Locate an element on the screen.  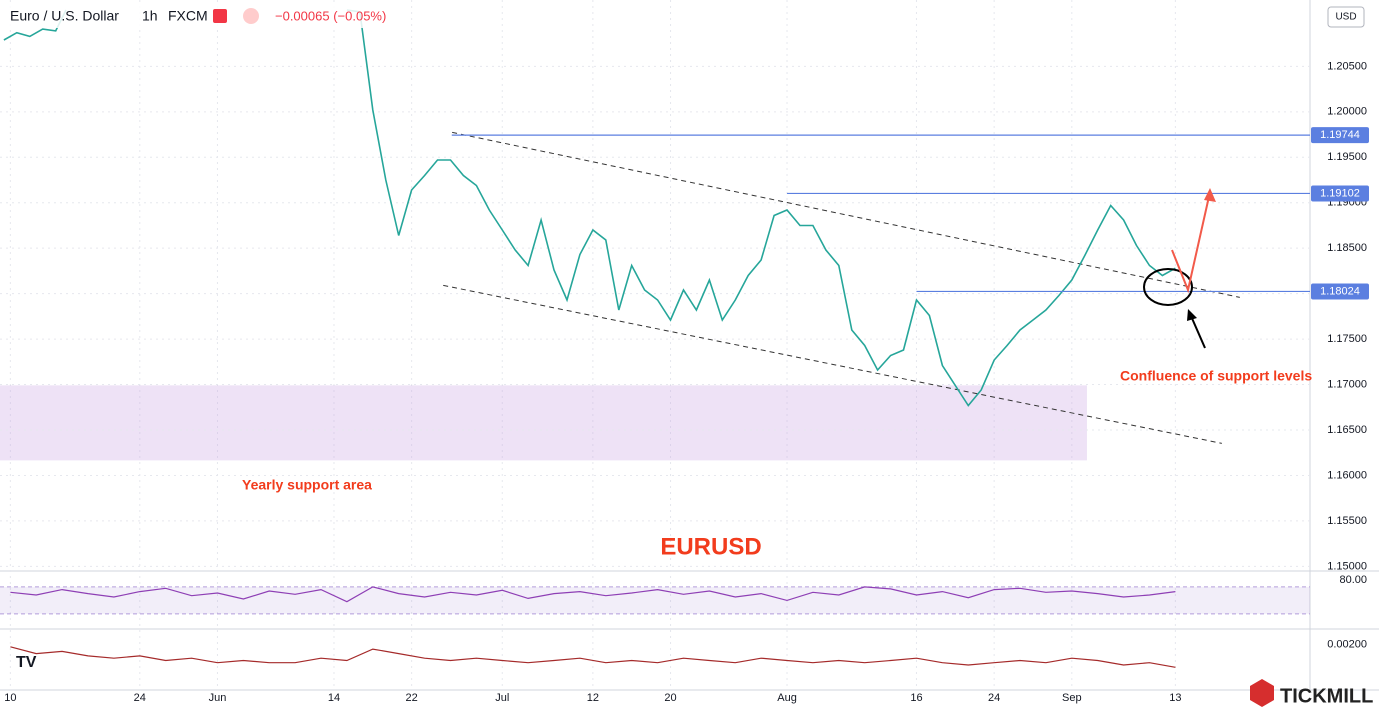
y-tick-label: 80.00 is located at coordinates (1353, 580).